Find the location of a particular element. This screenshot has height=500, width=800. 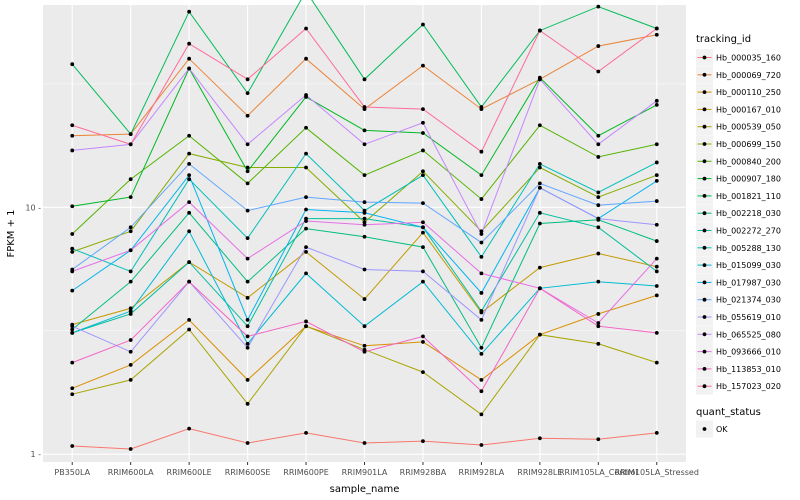

x-tick-label: RRIM928BA is located at coordinates (423, 472).